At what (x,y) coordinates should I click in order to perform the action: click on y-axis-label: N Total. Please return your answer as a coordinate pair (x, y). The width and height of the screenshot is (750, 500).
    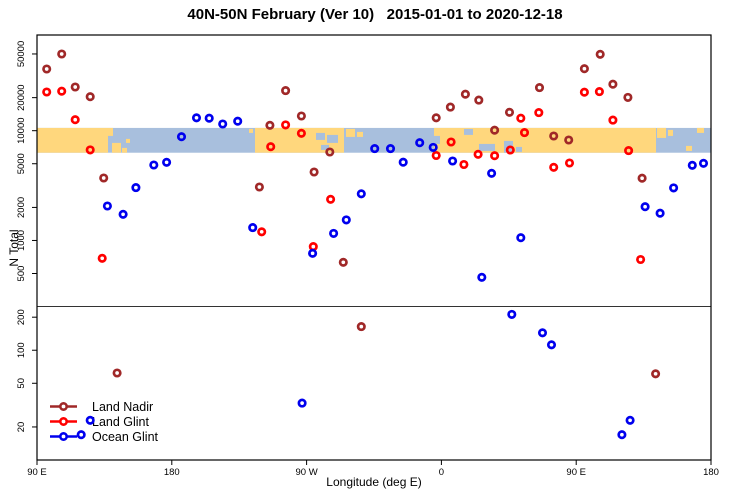
    Looking at the image, I should click on (14, 248).